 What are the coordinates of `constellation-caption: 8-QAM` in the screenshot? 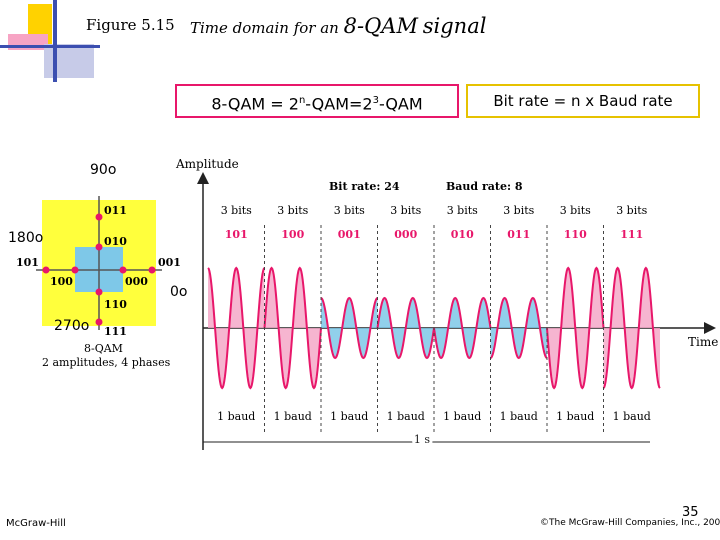 It's located at (103, 348).